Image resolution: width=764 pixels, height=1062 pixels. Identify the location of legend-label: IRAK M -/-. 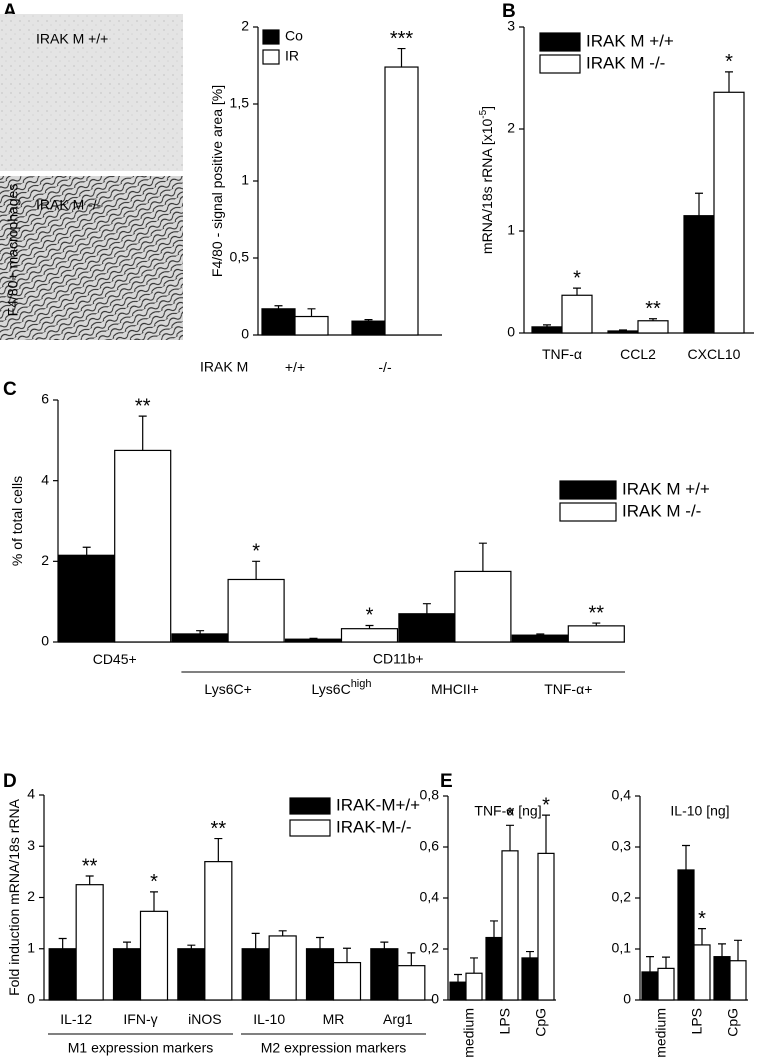
(661, 510).